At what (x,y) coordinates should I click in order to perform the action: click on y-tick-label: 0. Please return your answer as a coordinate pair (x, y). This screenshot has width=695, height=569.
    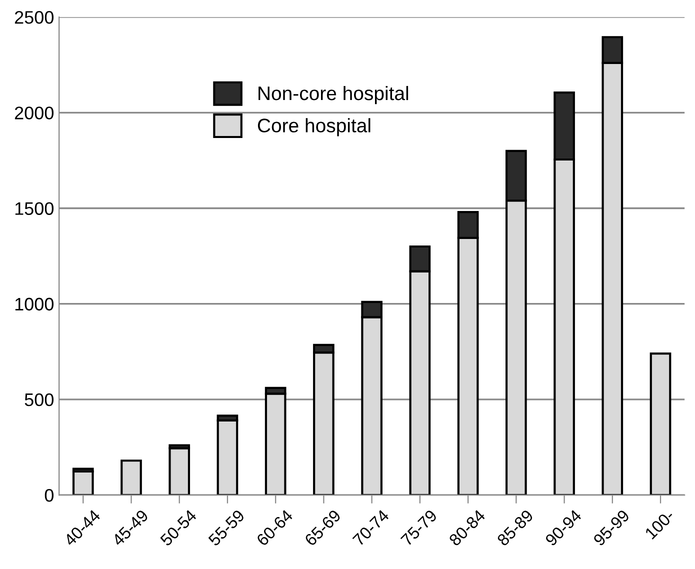
    Looking at the image, I should click on (49, 495).